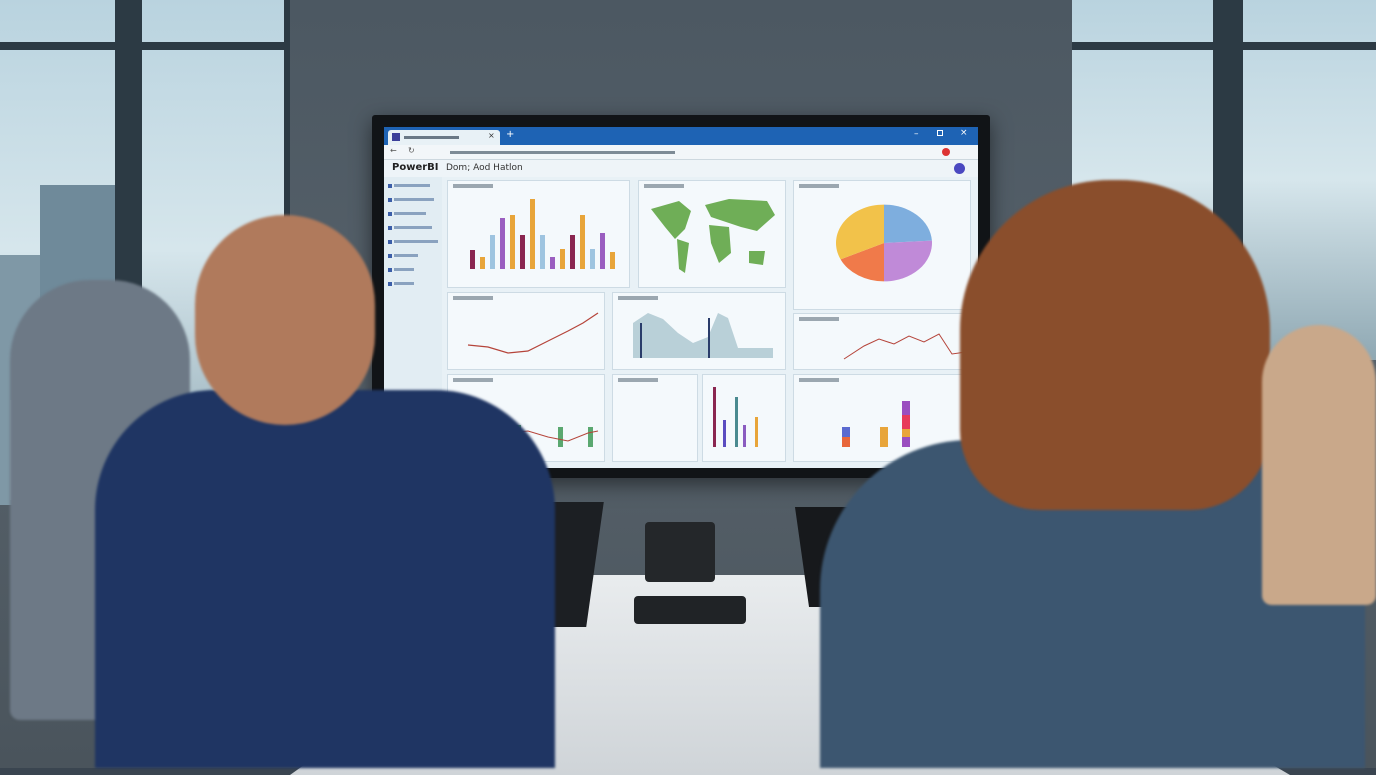 This screenshot has height=775, width=1376. What do you see at coordinates (393, 150) in the screenshot?
I see `back-icon: ←` at bounding box center [393, 150].